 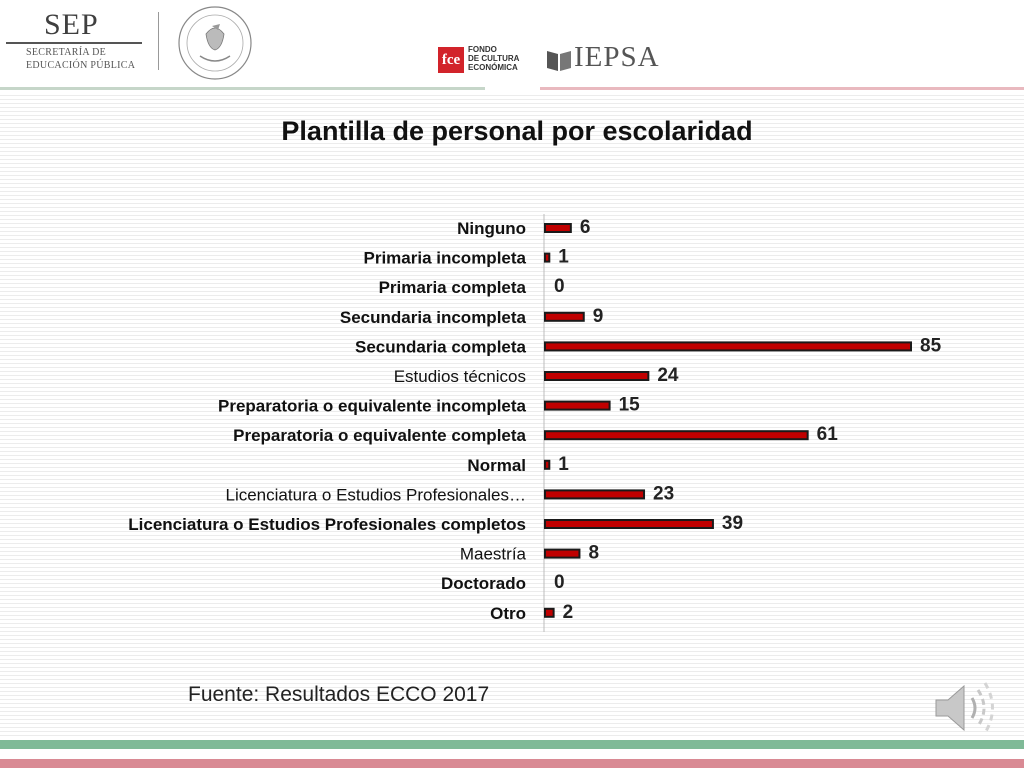 I want to click on fce-name: FONDO DE CULTURA ECONÓMICA, so click(x=493, y=58).